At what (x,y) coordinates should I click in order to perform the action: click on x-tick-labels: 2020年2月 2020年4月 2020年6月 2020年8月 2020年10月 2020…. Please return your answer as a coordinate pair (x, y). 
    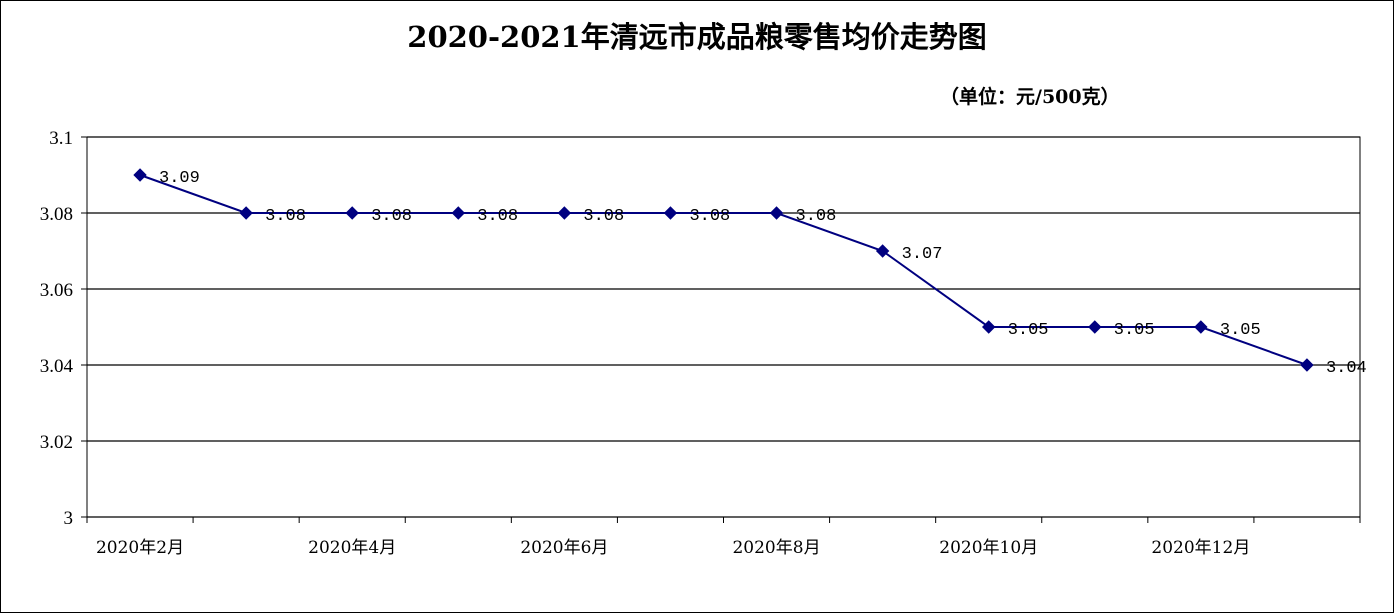
    Looking at the image, I should click on (673, 548).